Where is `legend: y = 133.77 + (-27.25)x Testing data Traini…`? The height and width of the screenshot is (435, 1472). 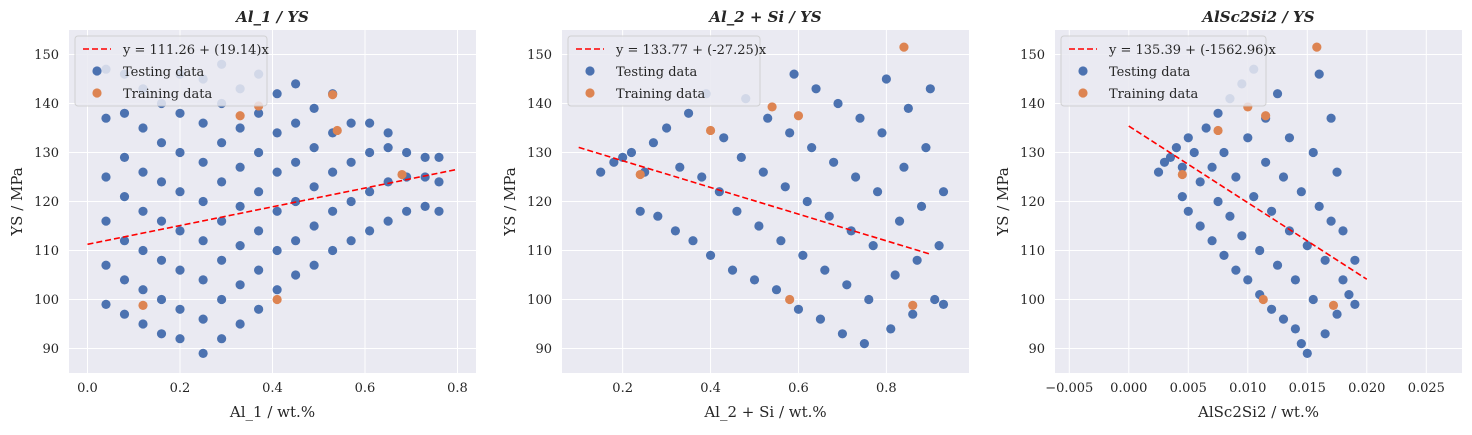 legend: y = 133.77 + (-27.25)x Testing data Traini… is located at coordinates (667, 71).